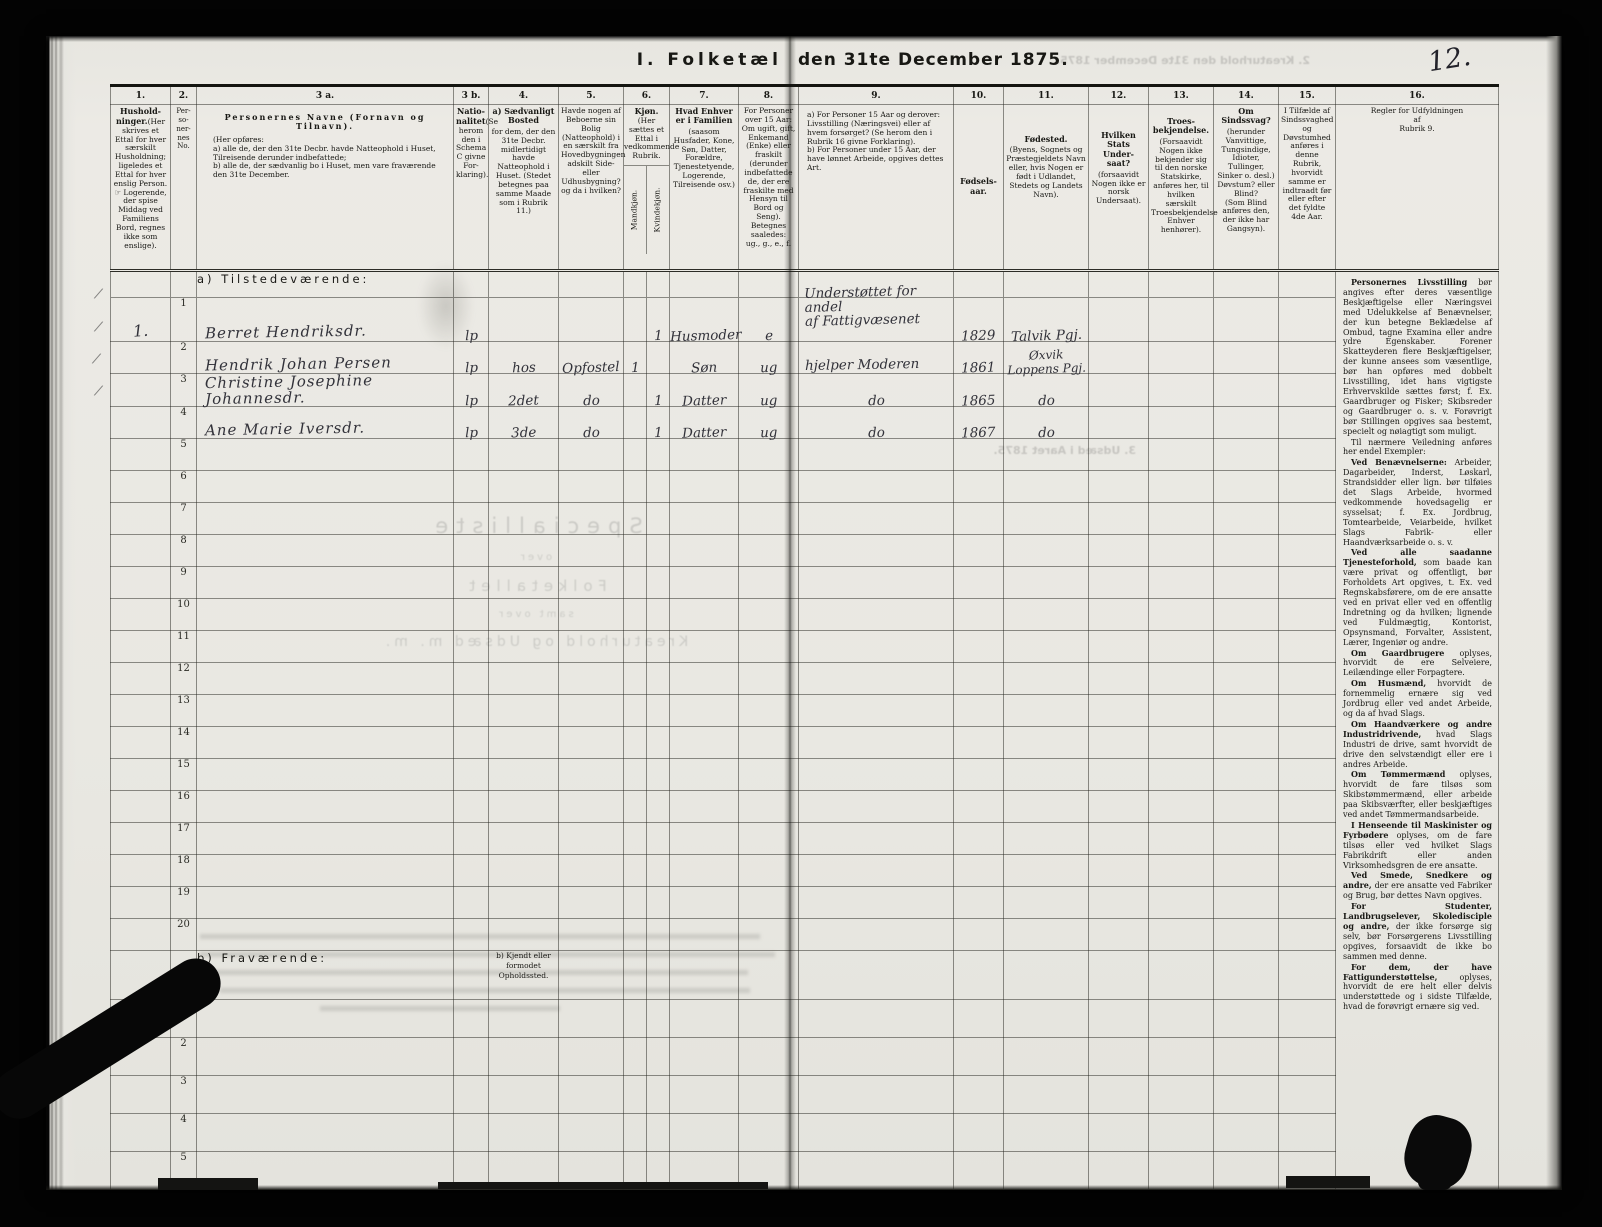 This screenshot has width=1602, height=1227. Describe the element at coordinates (61, 613) in the screenshot. I see `page-stack-edge-left` at that location.